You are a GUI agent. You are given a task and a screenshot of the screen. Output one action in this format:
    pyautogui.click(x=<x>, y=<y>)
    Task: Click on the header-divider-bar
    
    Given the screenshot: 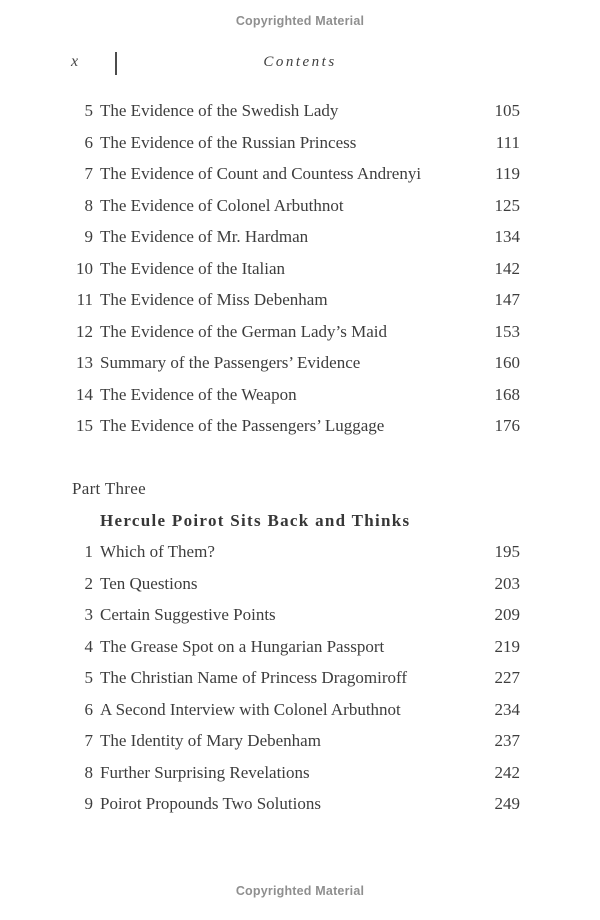 What is the action you would take?
    pyautogui.click(x=116, y=63)
    